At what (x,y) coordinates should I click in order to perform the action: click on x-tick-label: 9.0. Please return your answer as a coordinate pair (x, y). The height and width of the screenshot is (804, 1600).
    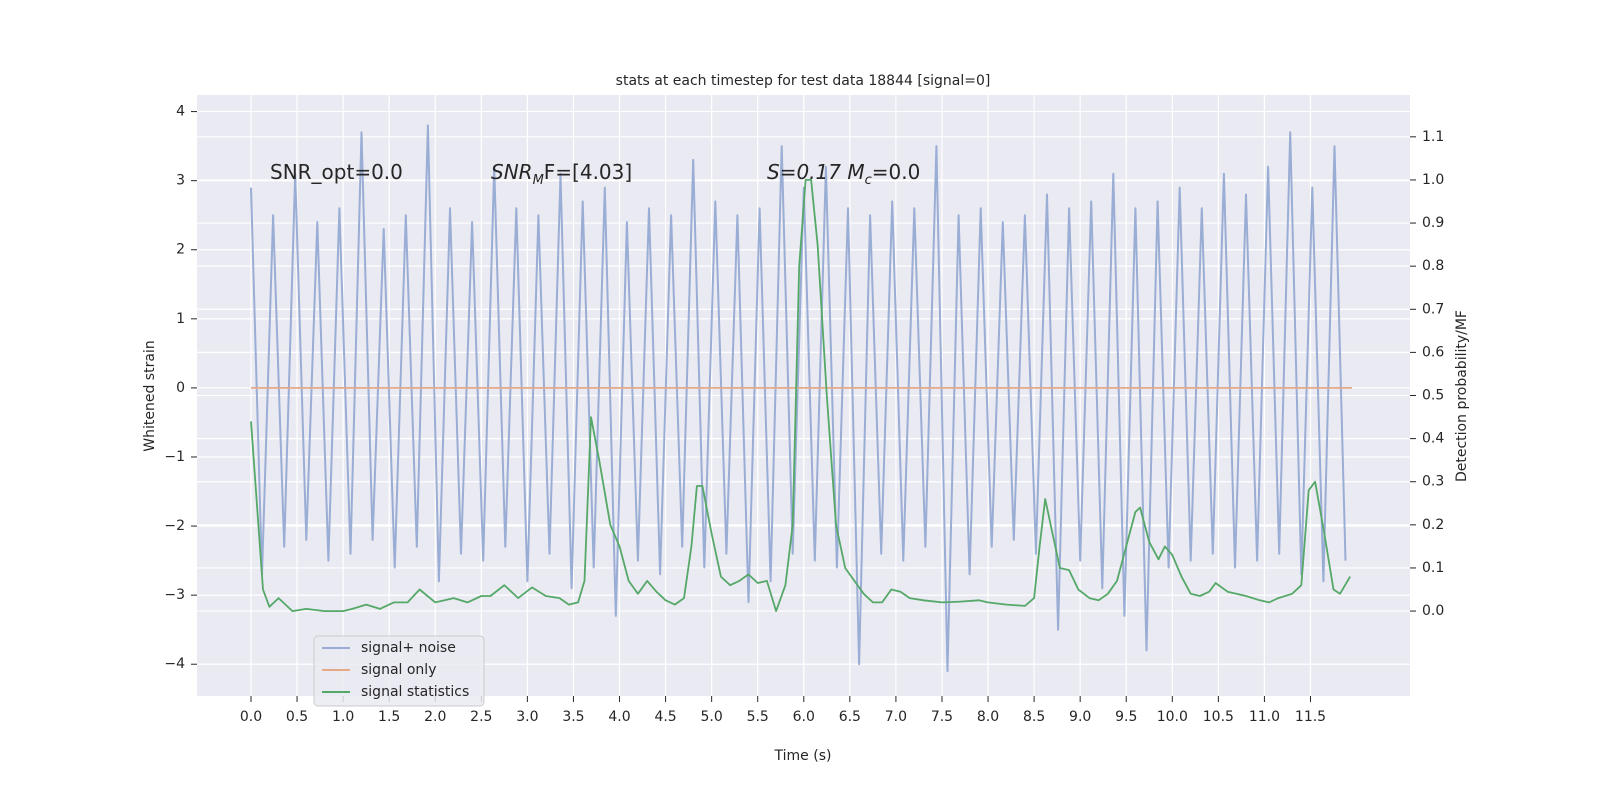
    Looking at the image, I should click on (1080, 717).